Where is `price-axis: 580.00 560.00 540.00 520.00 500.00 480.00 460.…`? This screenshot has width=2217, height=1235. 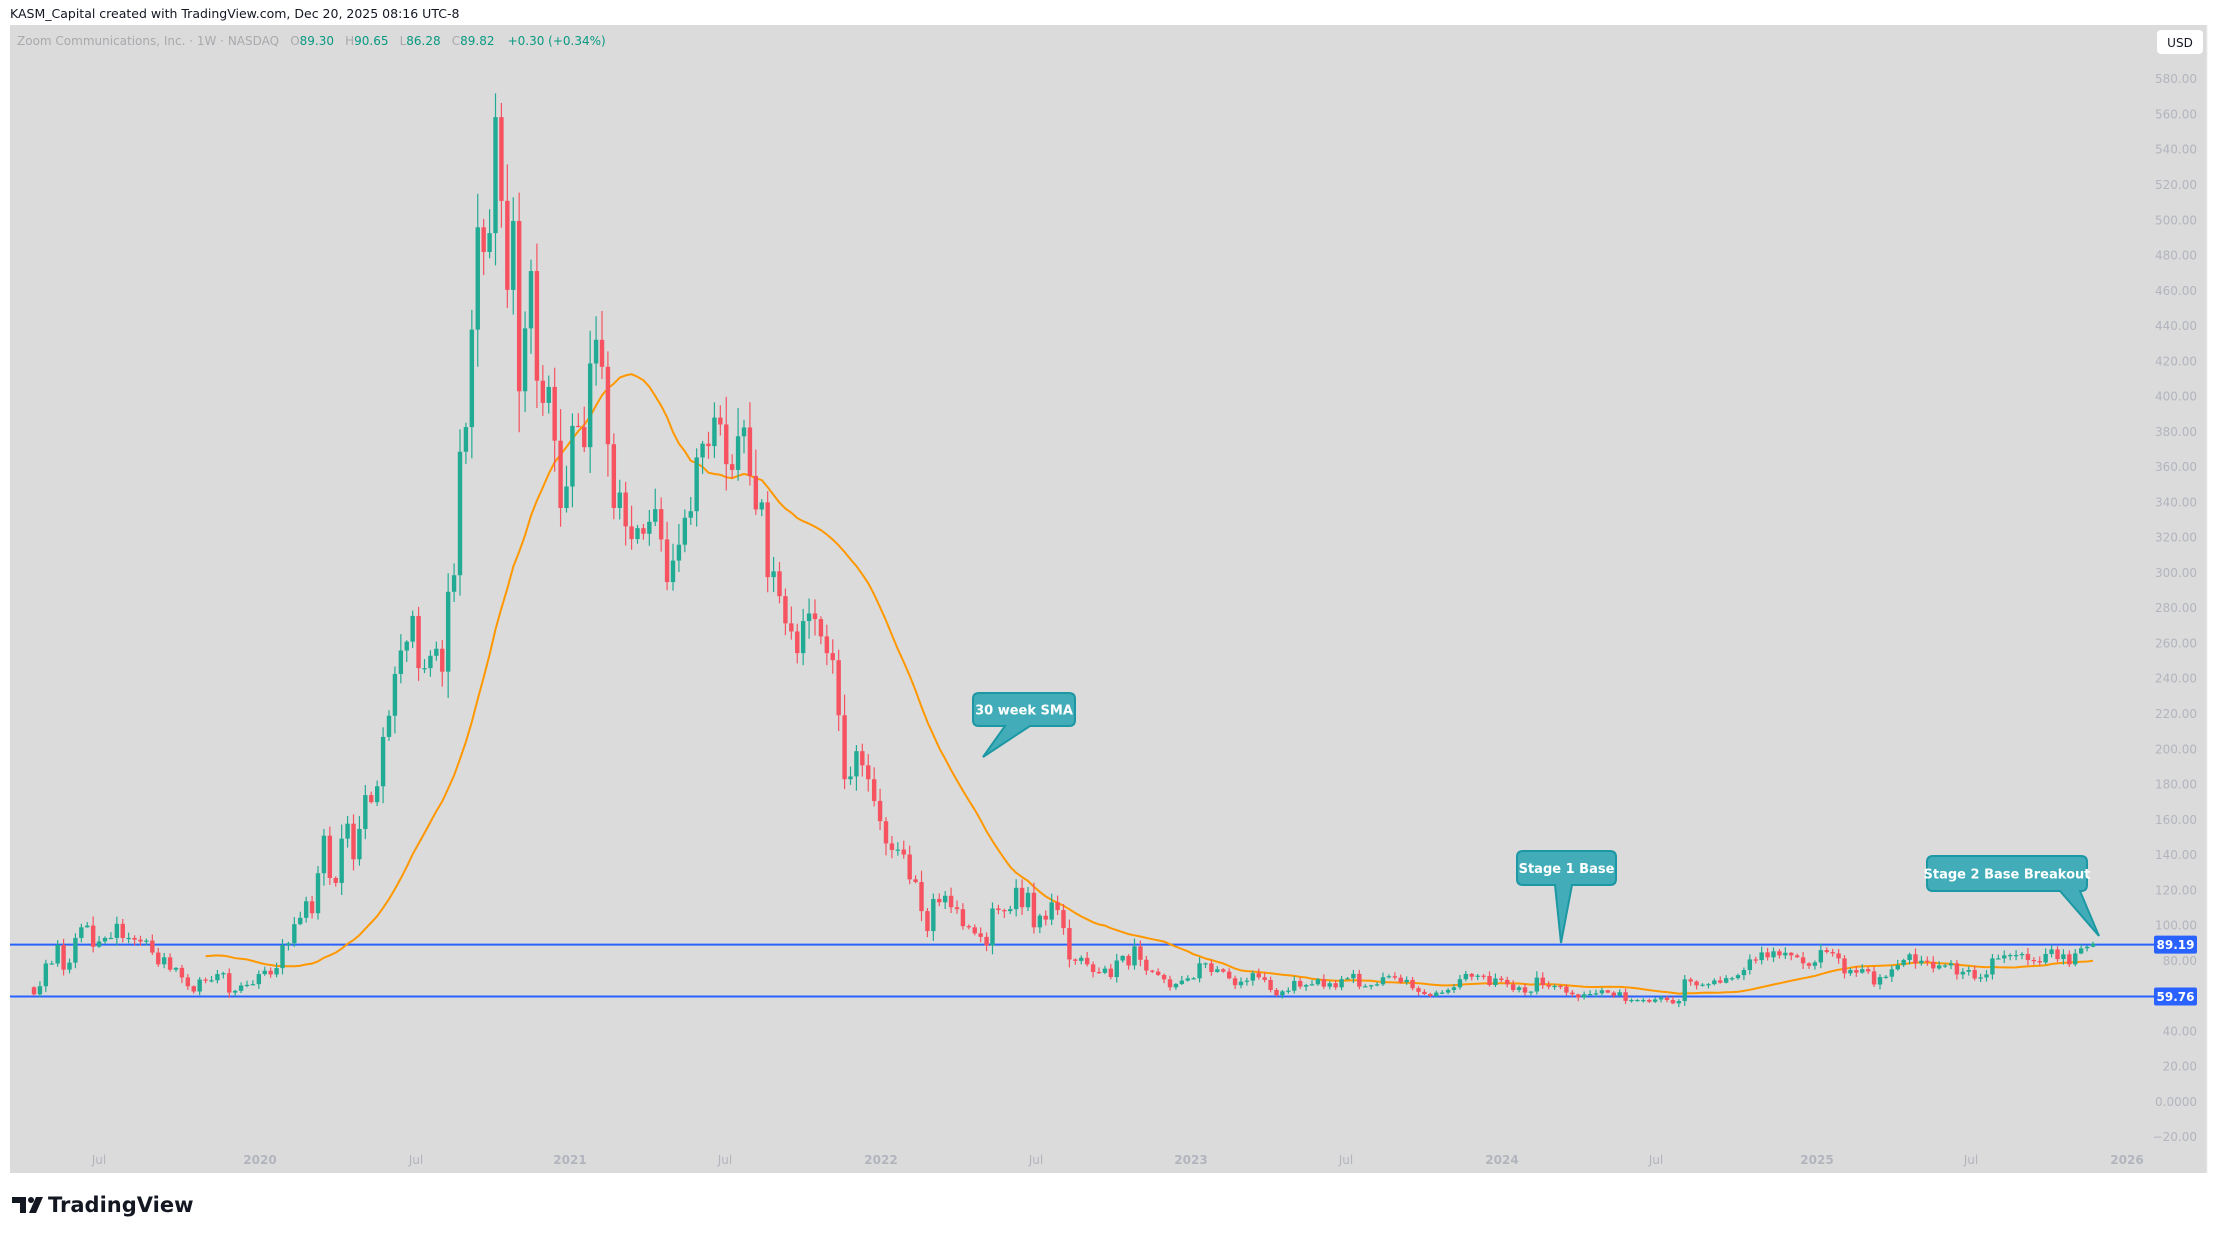 price-axis: 580.00 560.00 540.00 520.00 500.00 480.00 460.… is located at coordinates (2175, 608).